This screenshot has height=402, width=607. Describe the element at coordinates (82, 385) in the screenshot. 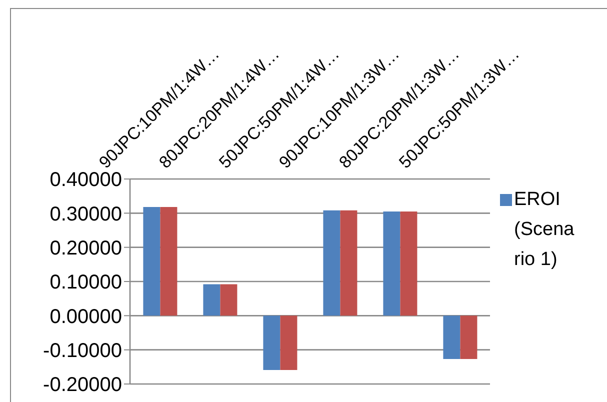

I see `y-tick-label: -0.20000` at that location.